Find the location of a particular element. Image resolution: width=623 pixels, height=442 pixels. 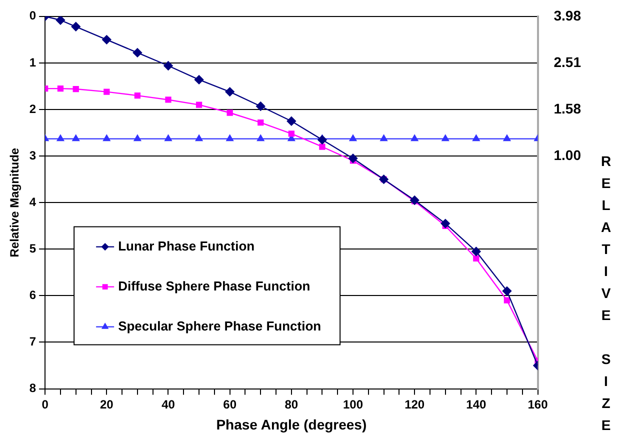

y2-tick-label: 1.00 is located at coordinates (568, 154).